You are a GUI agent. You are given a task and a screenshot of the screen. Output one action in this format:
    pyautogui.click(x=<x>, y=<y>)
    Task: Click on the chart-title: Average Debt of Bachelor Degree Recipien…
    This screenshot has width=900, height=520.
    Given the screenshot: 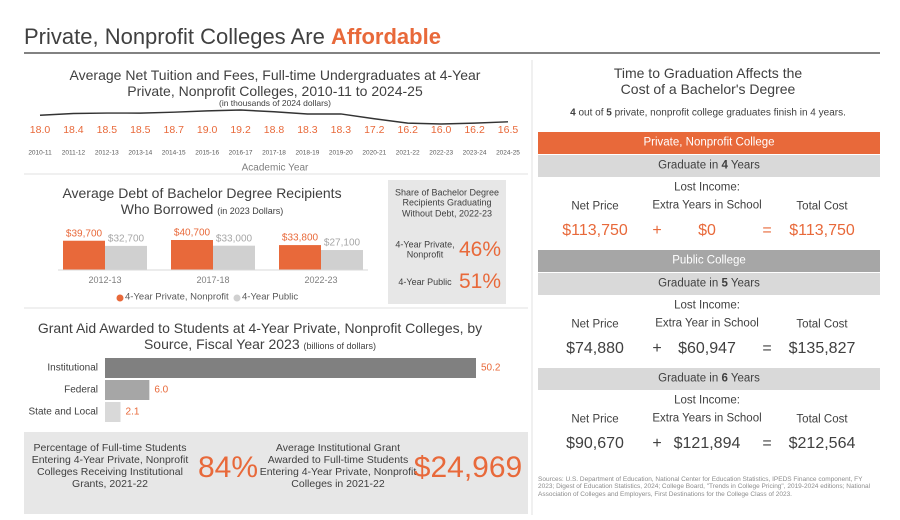 What is the action you would take?
    pyautogui.click(x=202, y=201)
    